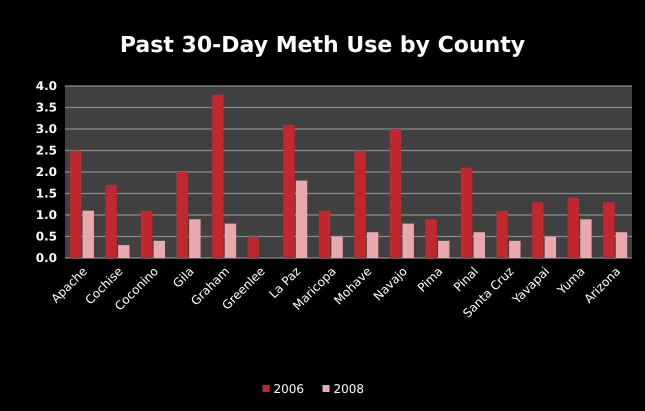  Describe the element at coordinates (323, 45) in the screenshot. I see `chart-title: Past 30-Day Meth Use by County` at that location.